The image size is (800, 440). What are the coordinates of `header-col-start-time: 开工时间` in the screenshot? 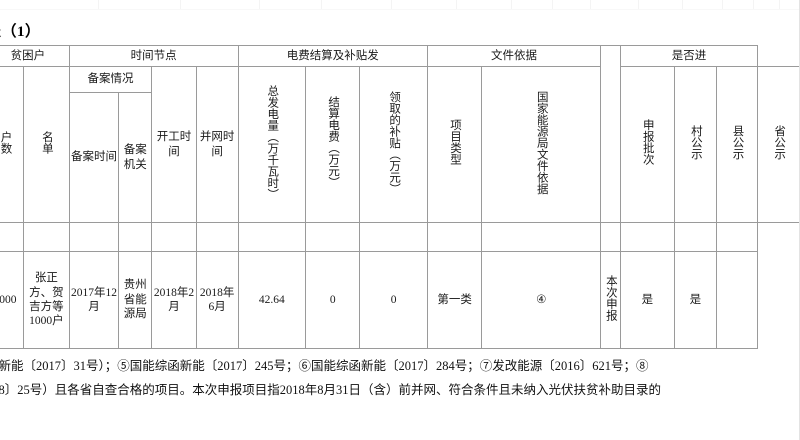 It's located at (174, 144).